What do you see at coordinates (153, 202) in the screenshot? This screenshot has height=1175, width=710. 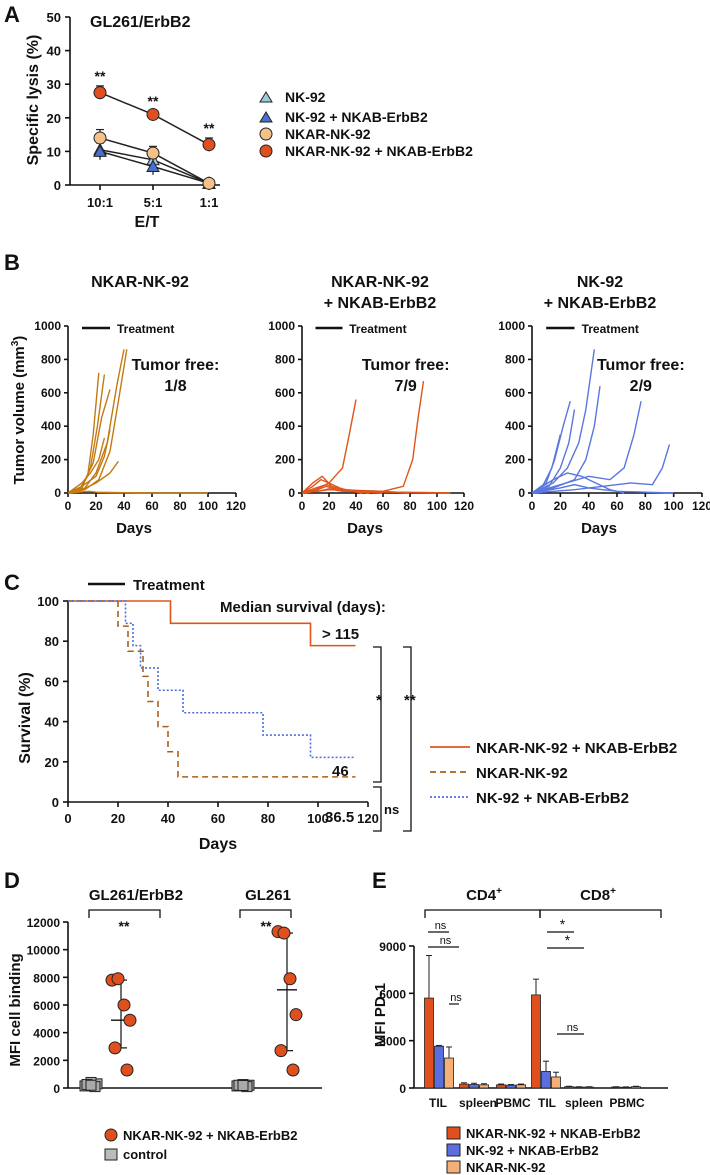 I see `x-tick-label: 5:1` at bounding box center [153, 202].